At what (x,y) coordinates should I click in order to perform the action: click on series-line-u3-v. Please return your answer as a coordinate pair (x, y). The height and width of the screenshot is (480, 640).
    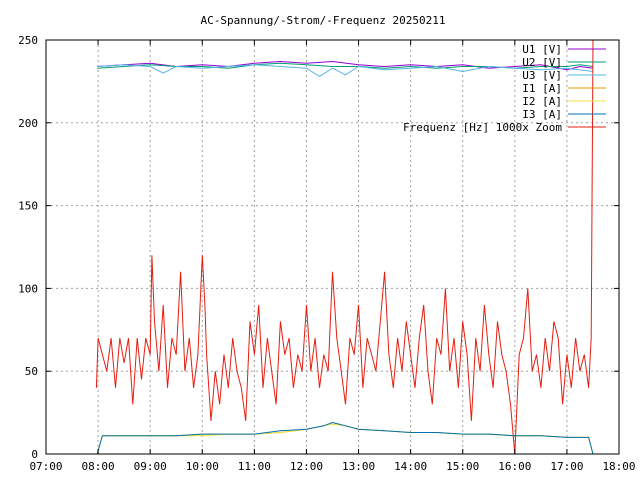
    Looking at the image, I should click on (345, 70).